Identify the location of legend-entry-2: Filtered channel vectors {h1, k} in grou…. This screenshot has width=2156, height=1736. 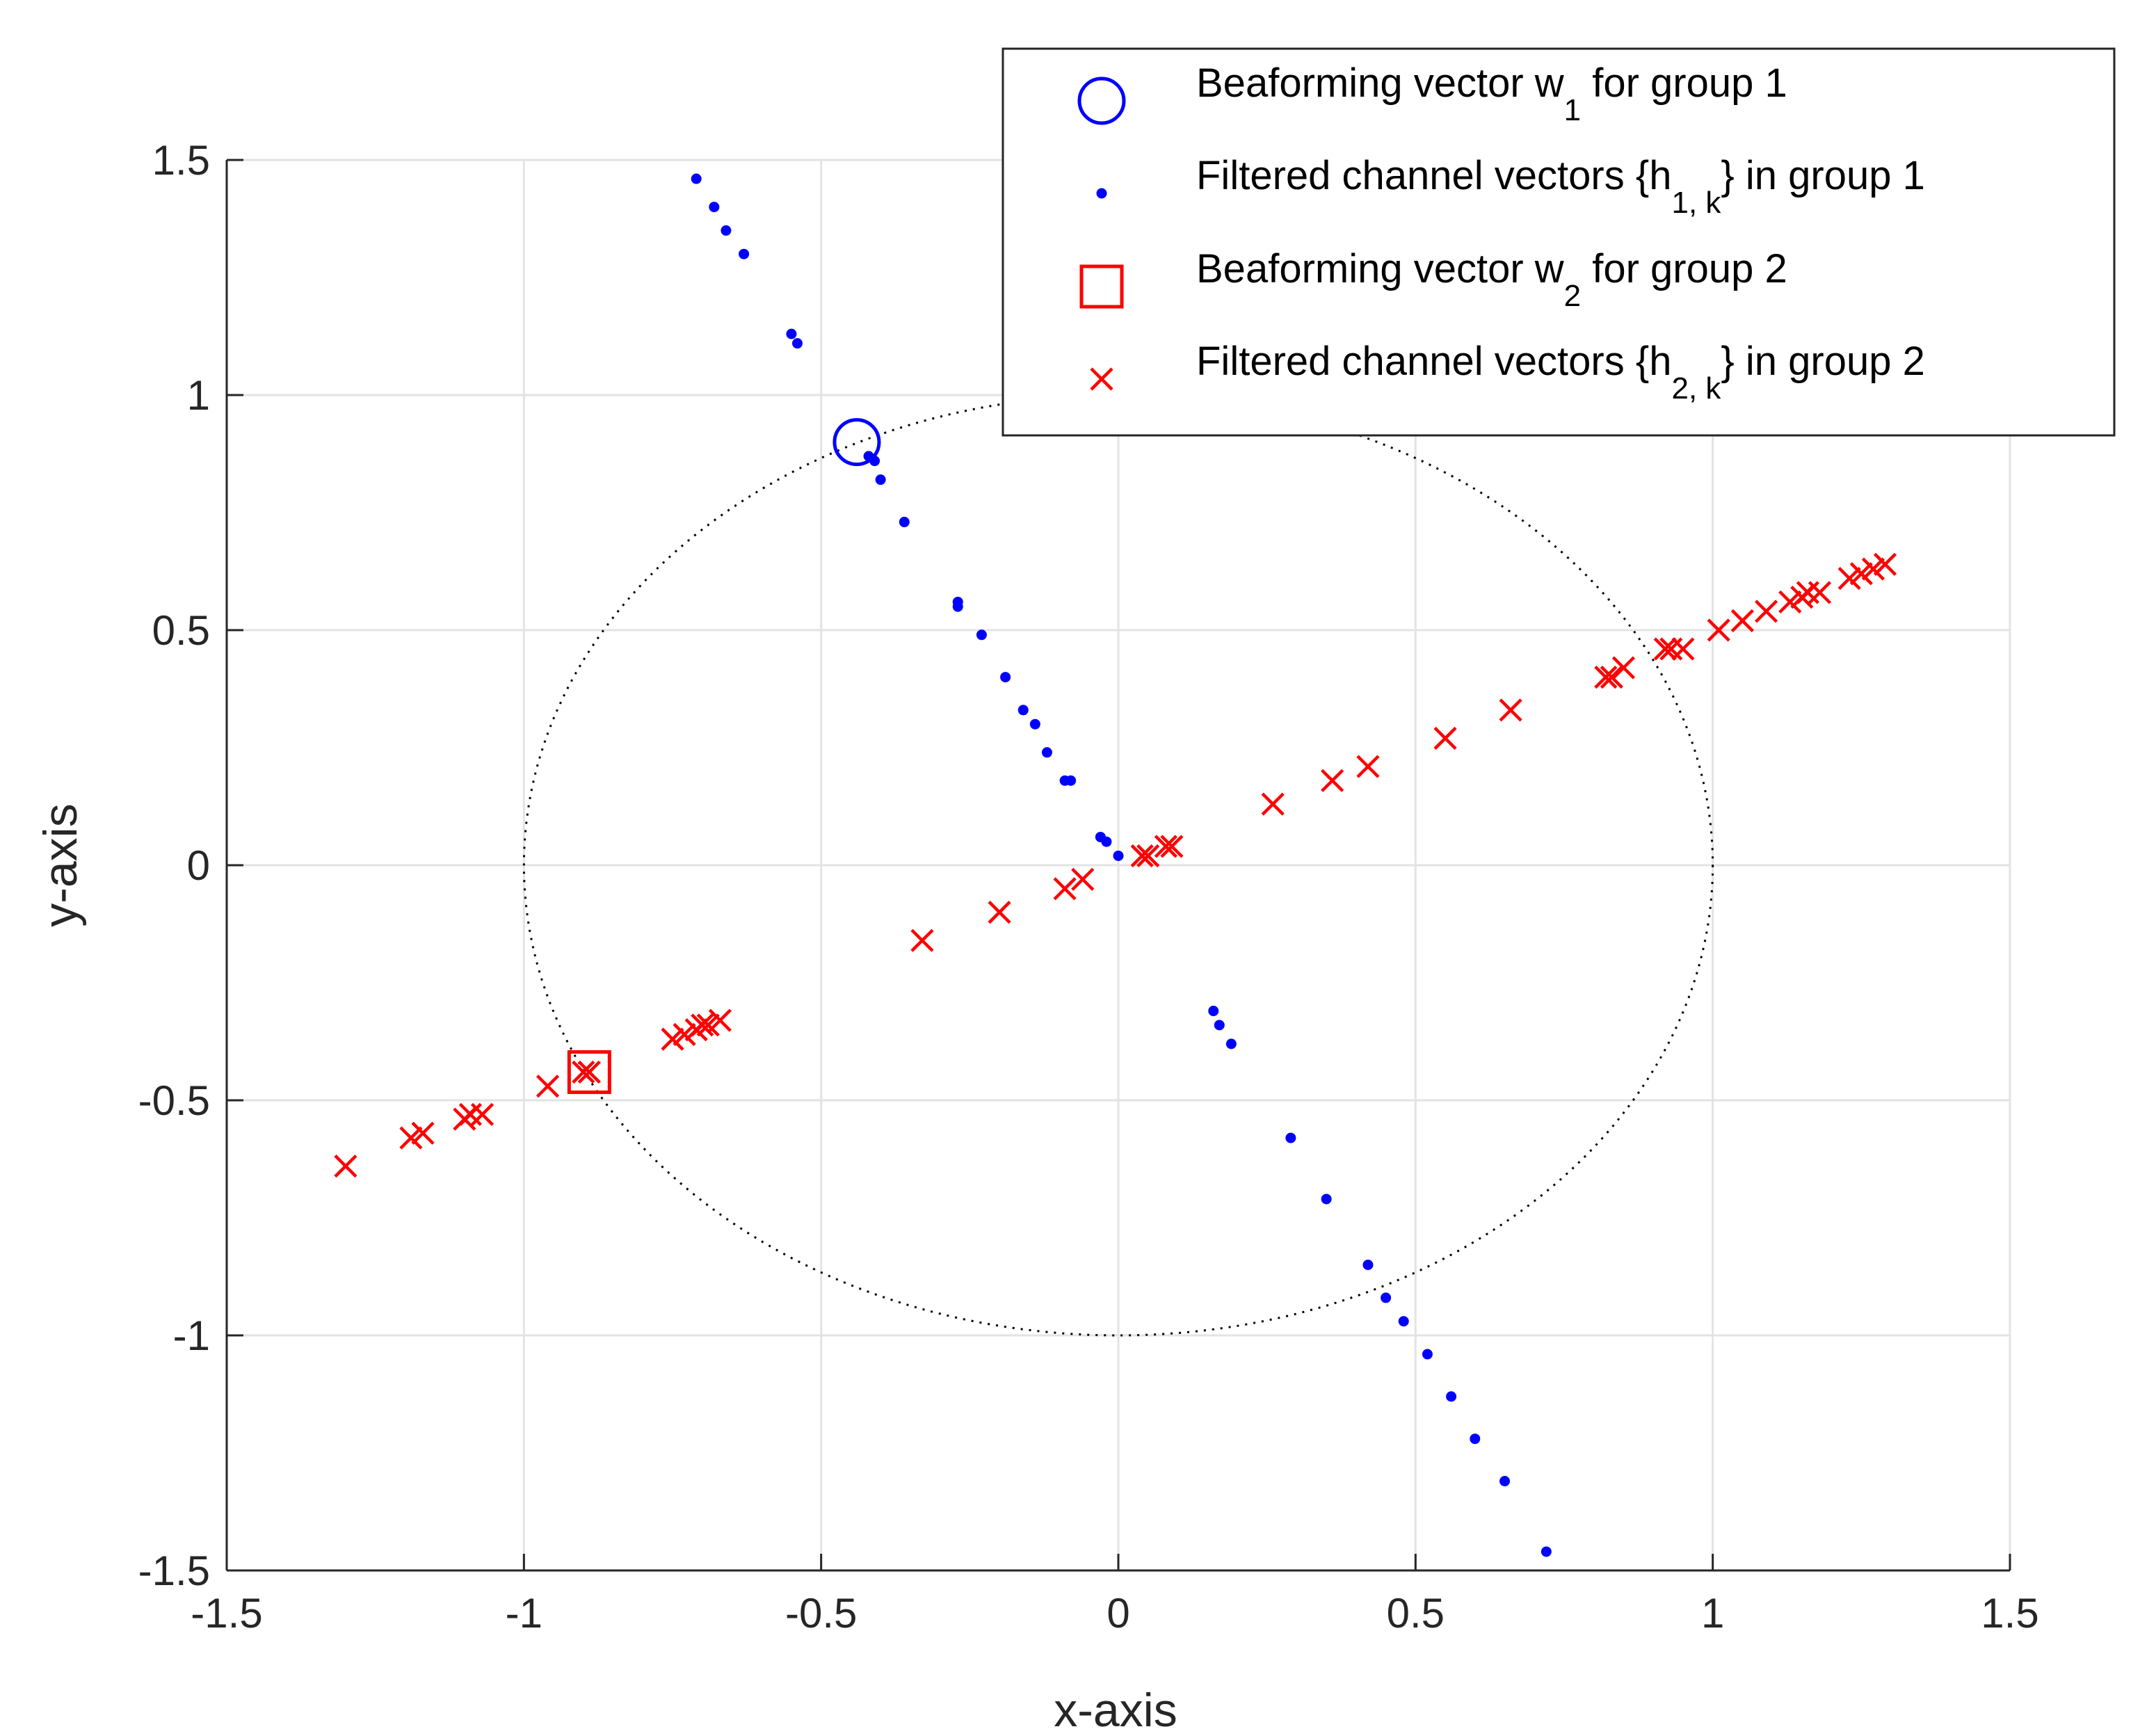
(1510, 186).